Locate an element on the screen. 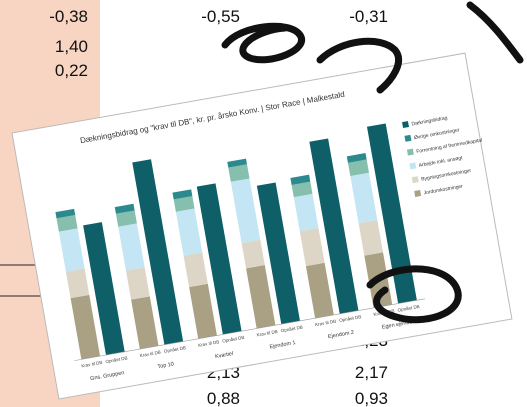 This screenshot has width=527, height=407. cell: -0,38 is located at coordinates (68, 16).